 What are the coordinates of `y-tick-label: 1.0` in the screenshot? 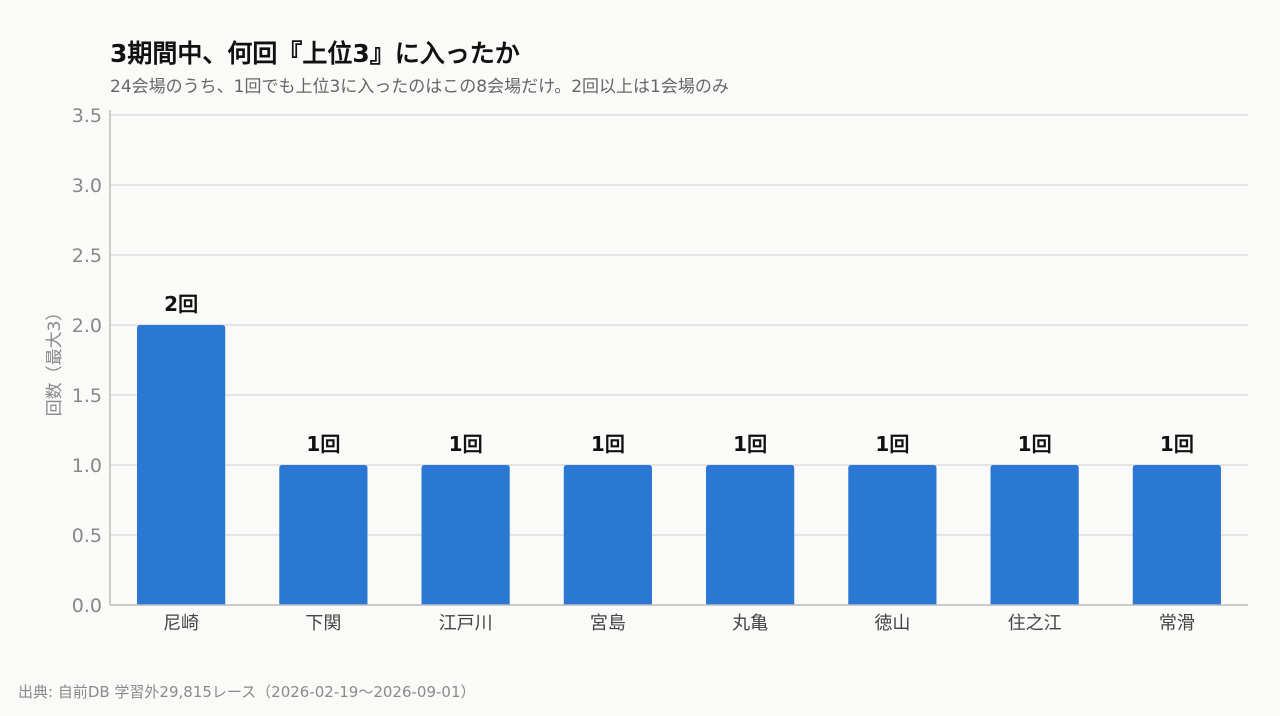 It's located at (87, 466).